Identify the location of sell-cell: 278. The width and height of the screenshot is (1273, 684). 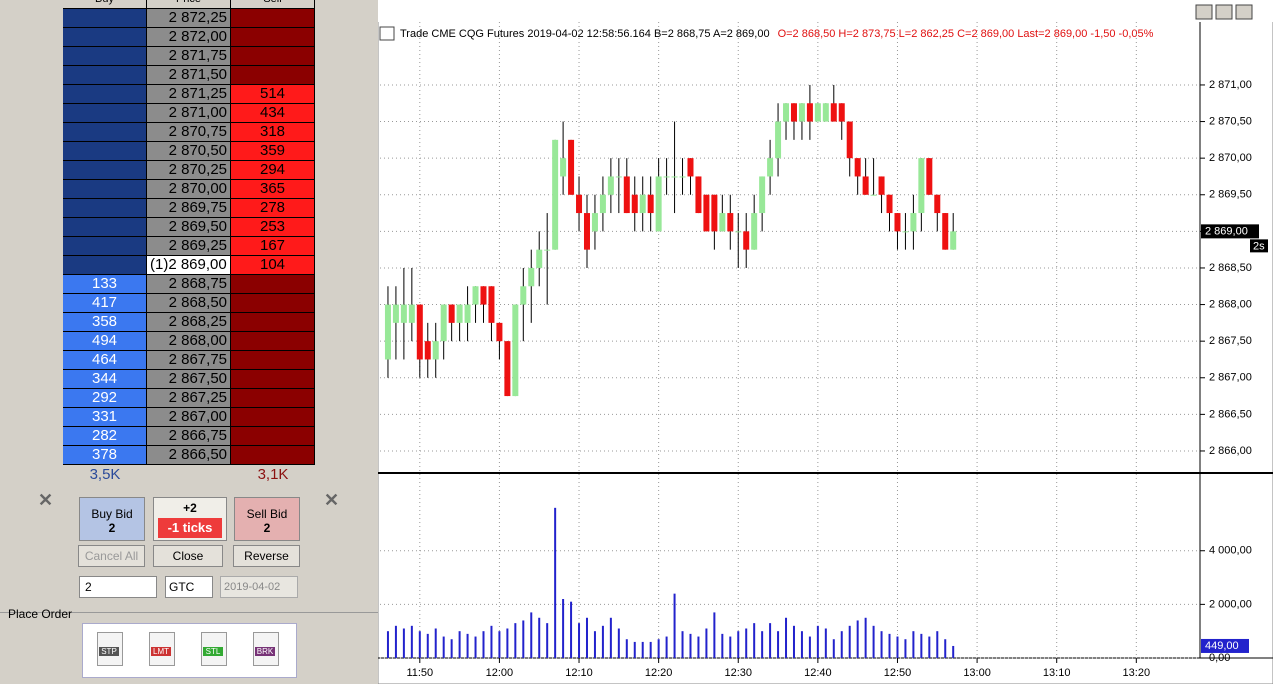
(272, 208).